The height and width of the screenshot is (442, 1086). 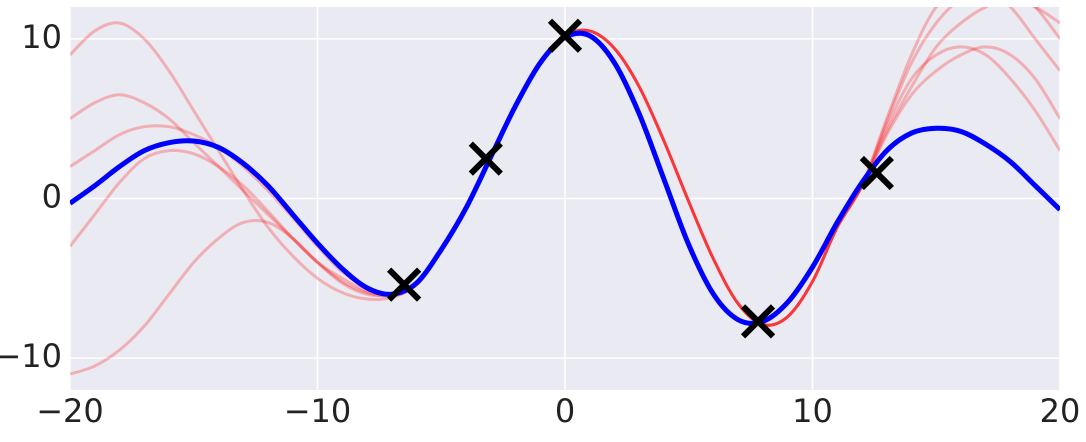 What do you see at coordinates (1060, 411) in the screenshot?
I see `x-tick-label: 20` at bounding box center [1060, 411].